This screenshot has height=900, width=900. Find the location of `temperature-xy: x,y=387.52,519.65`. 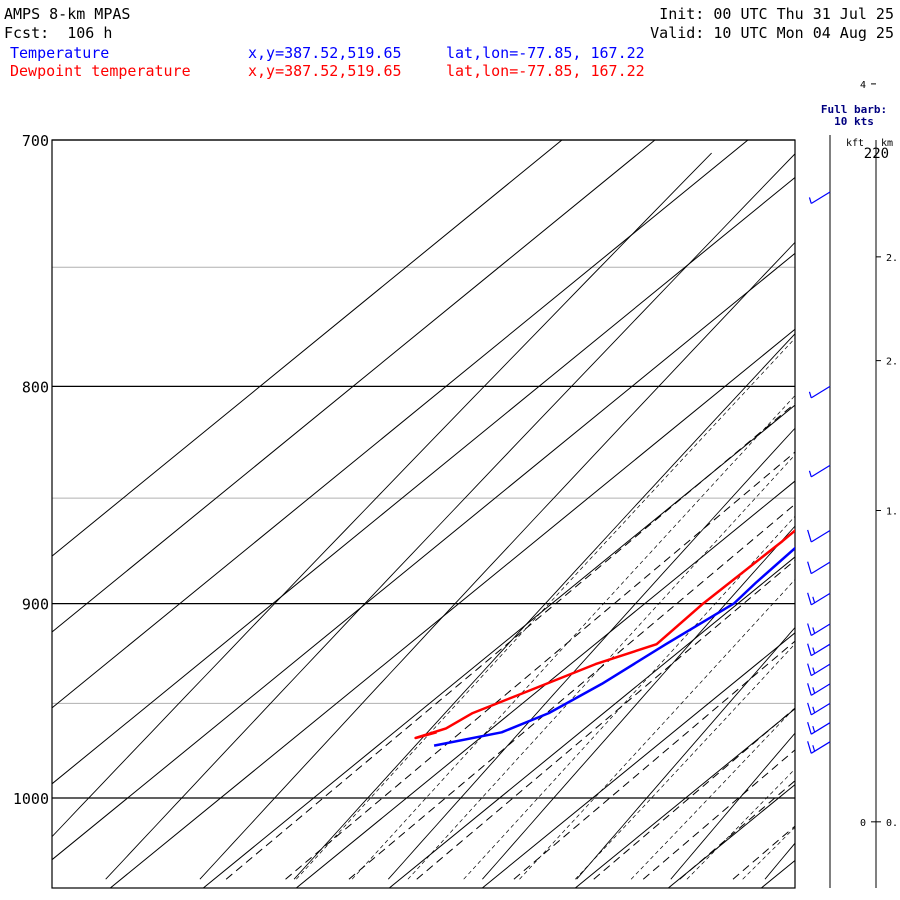

temperature-xy: x,y=387.52,519.65 is located at coordinates (325, 53).